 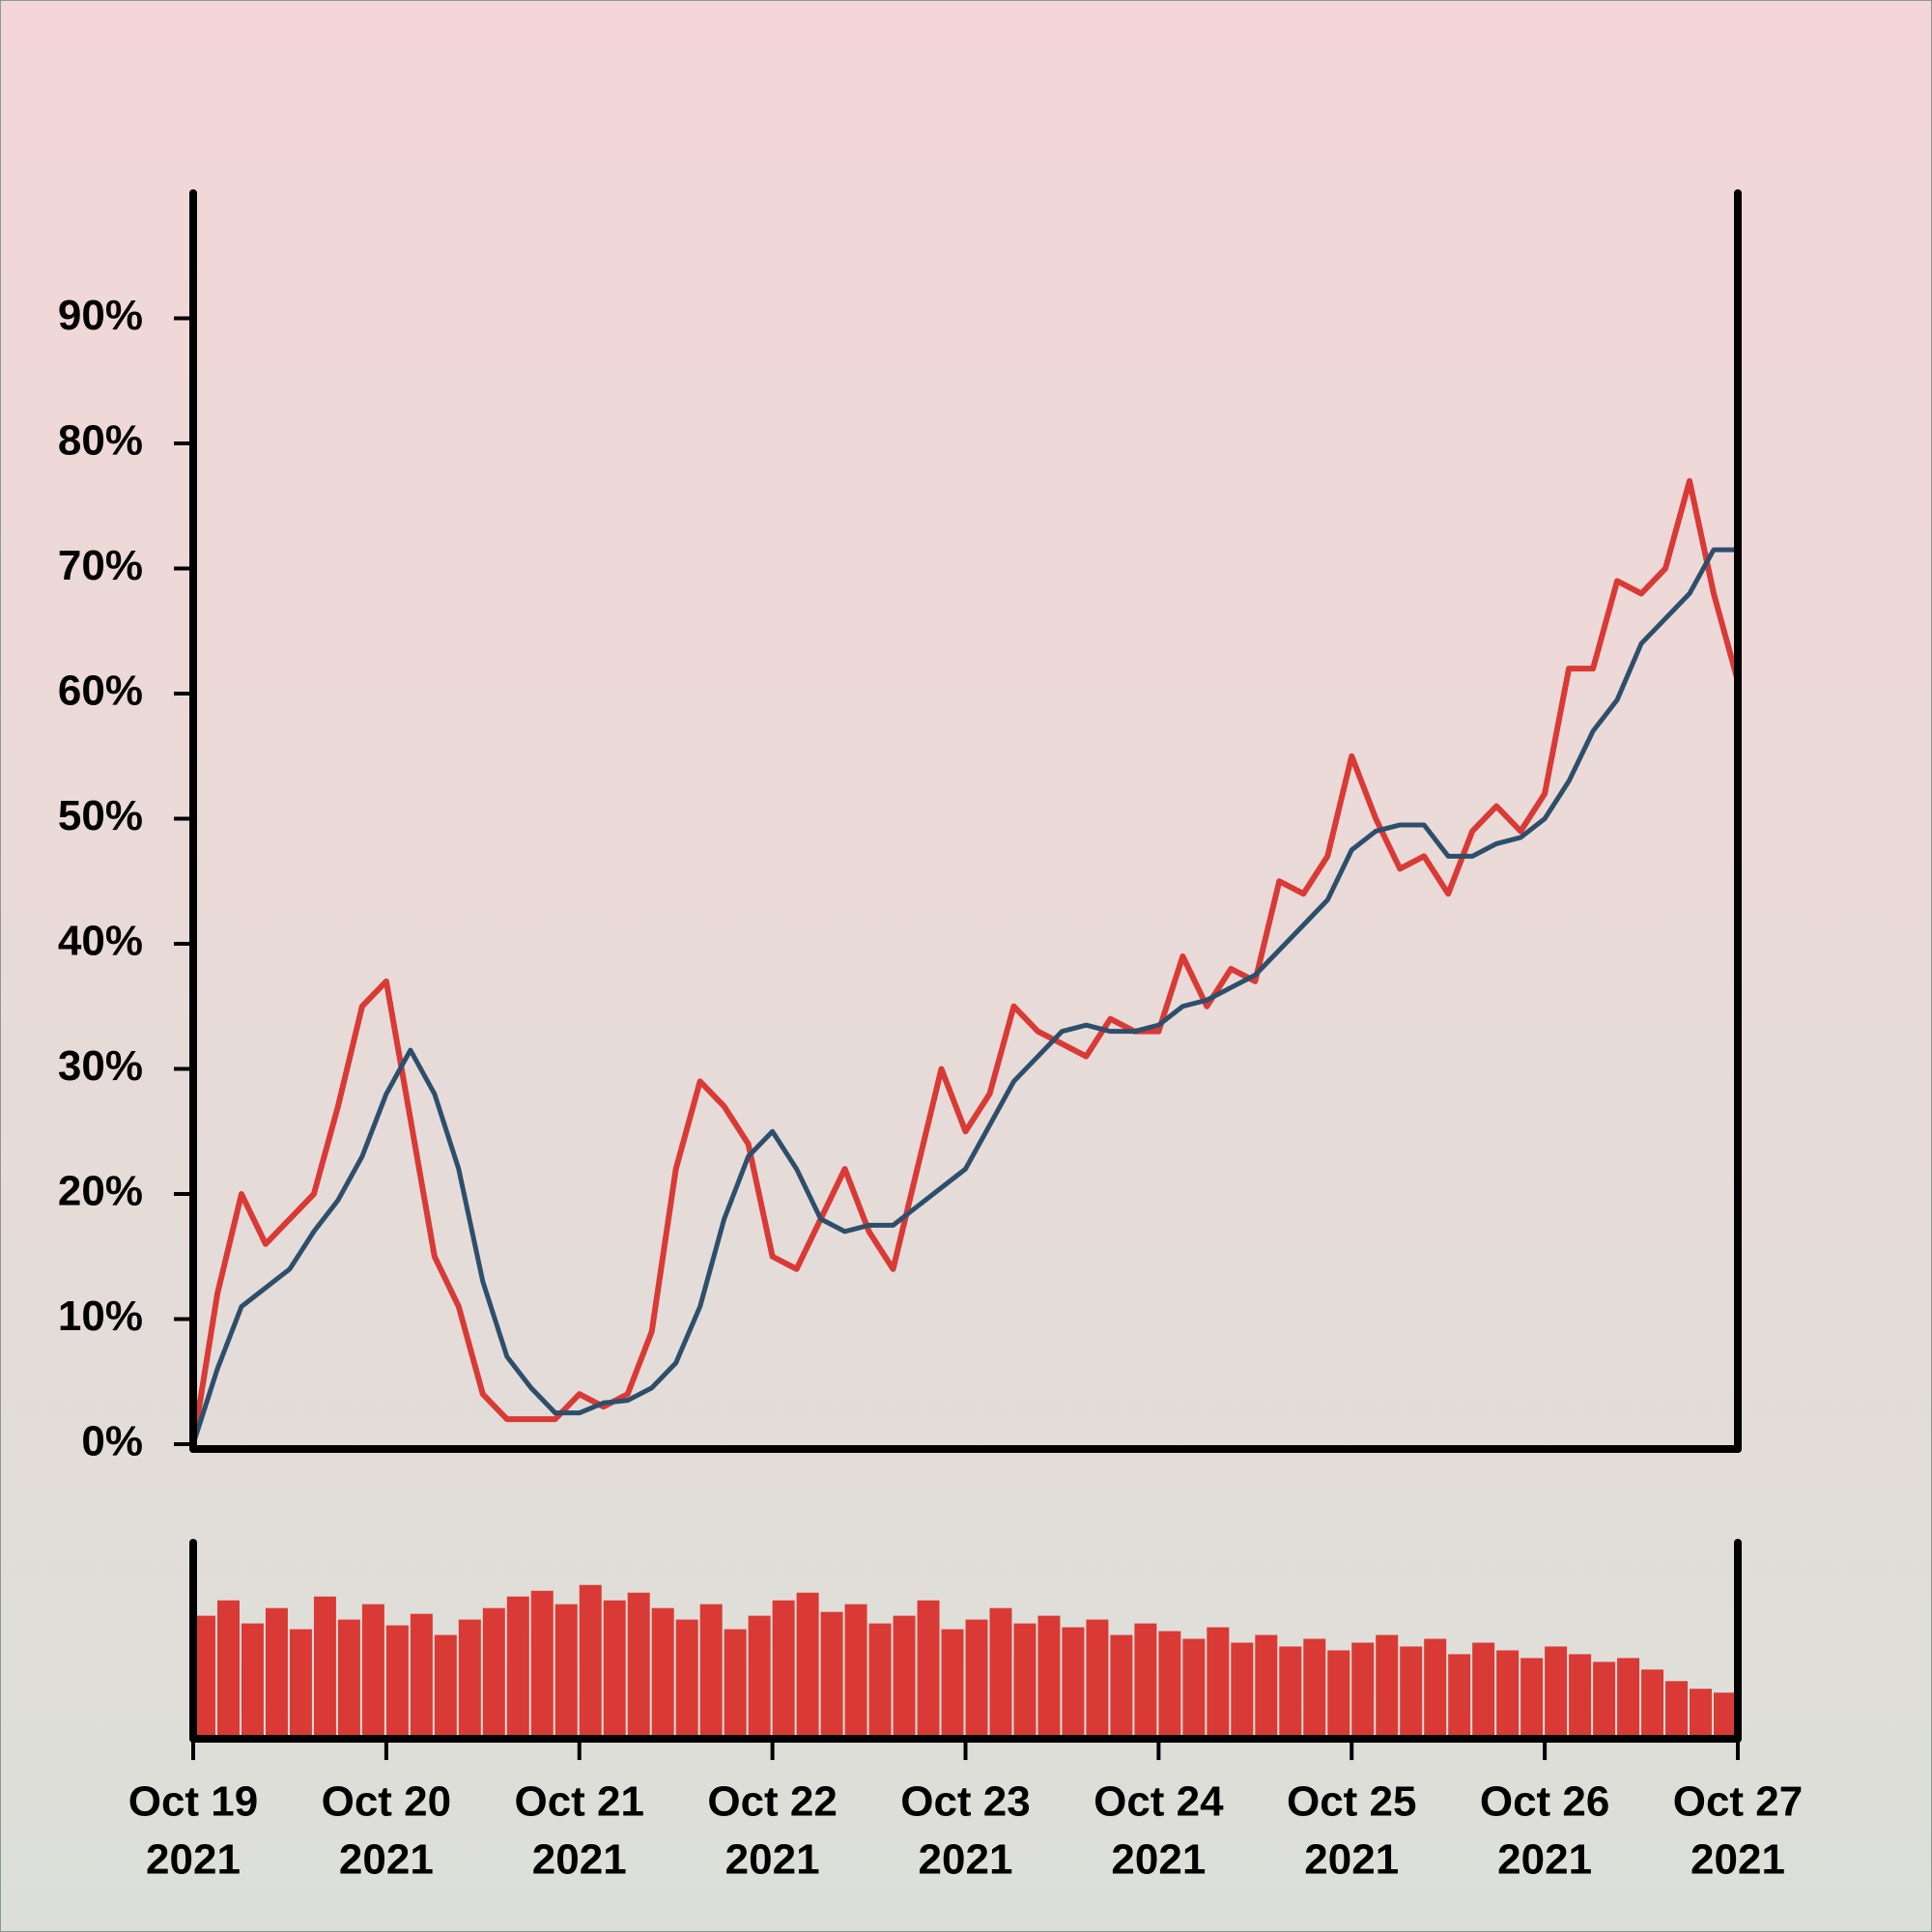 I want to click on x-tick-label: Oct 19, so click(x=193, y=1802).